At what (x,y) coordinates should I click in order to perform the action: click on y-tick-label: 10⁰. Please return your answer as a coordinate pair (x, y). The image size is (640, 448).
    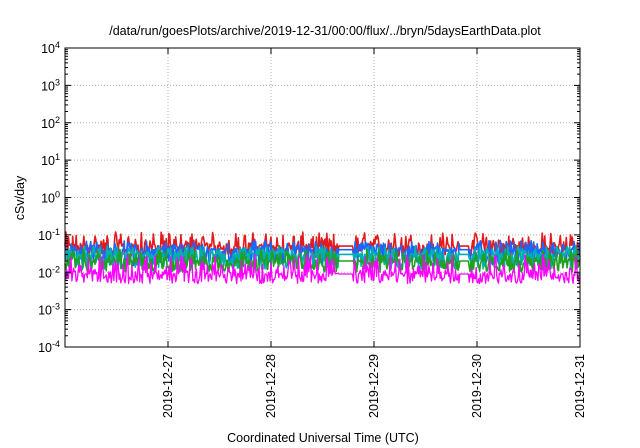
    Looking at the image, I should click on (50, 198).